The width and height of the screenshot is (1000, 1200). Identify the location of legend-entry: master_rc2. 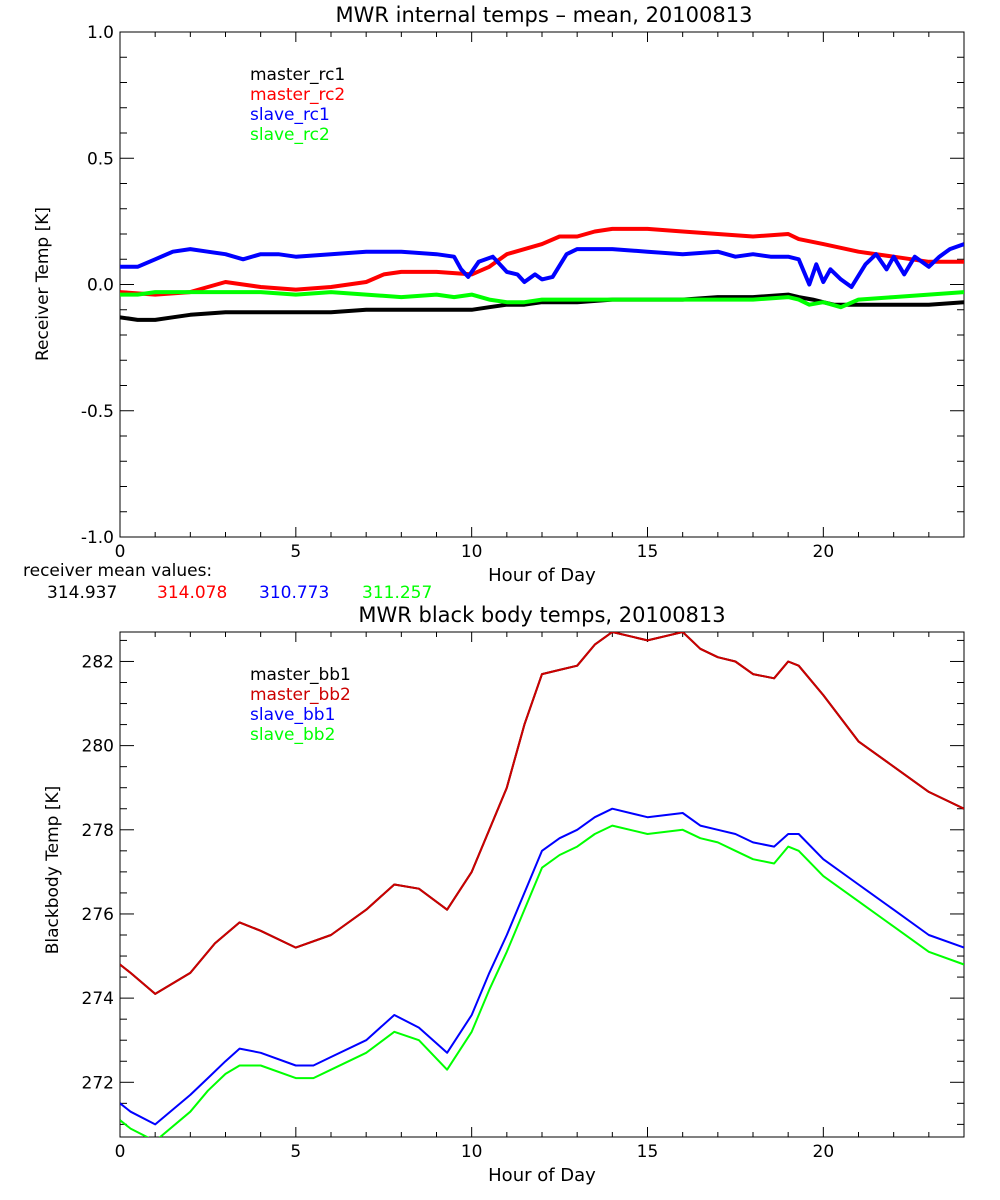
(297, 95).